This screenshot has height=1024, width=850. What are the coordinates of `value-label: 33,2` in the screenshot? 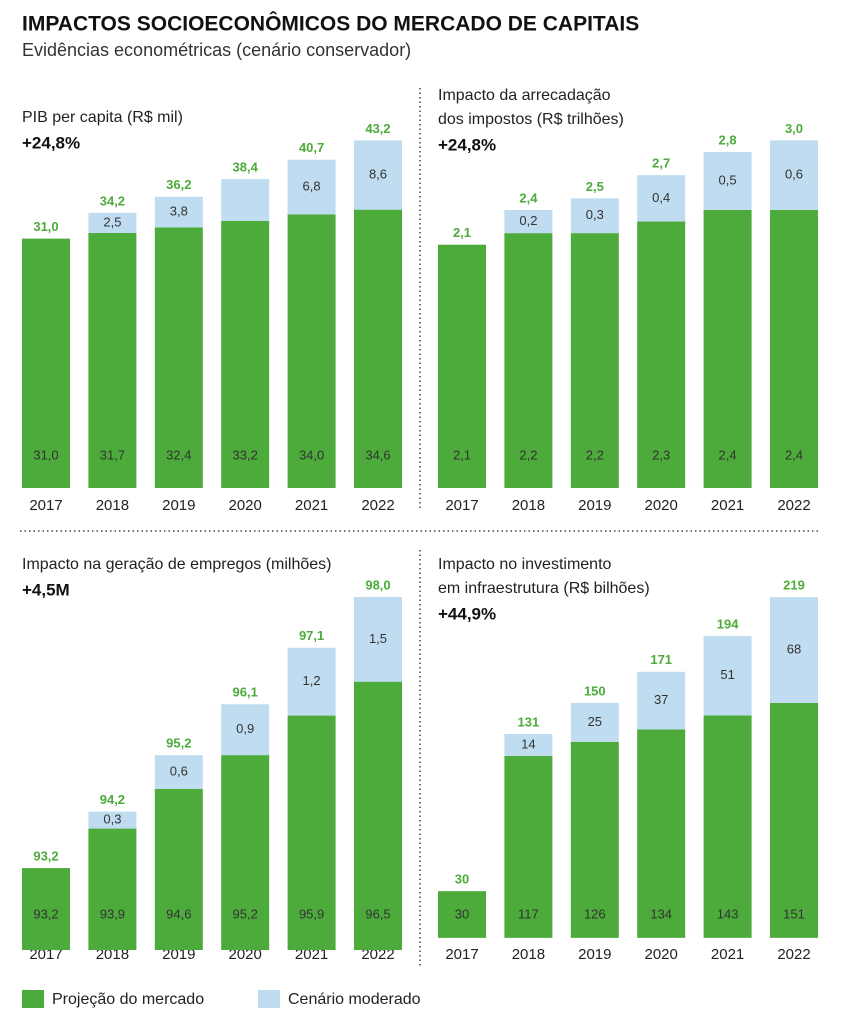 It's located at (245, 454).